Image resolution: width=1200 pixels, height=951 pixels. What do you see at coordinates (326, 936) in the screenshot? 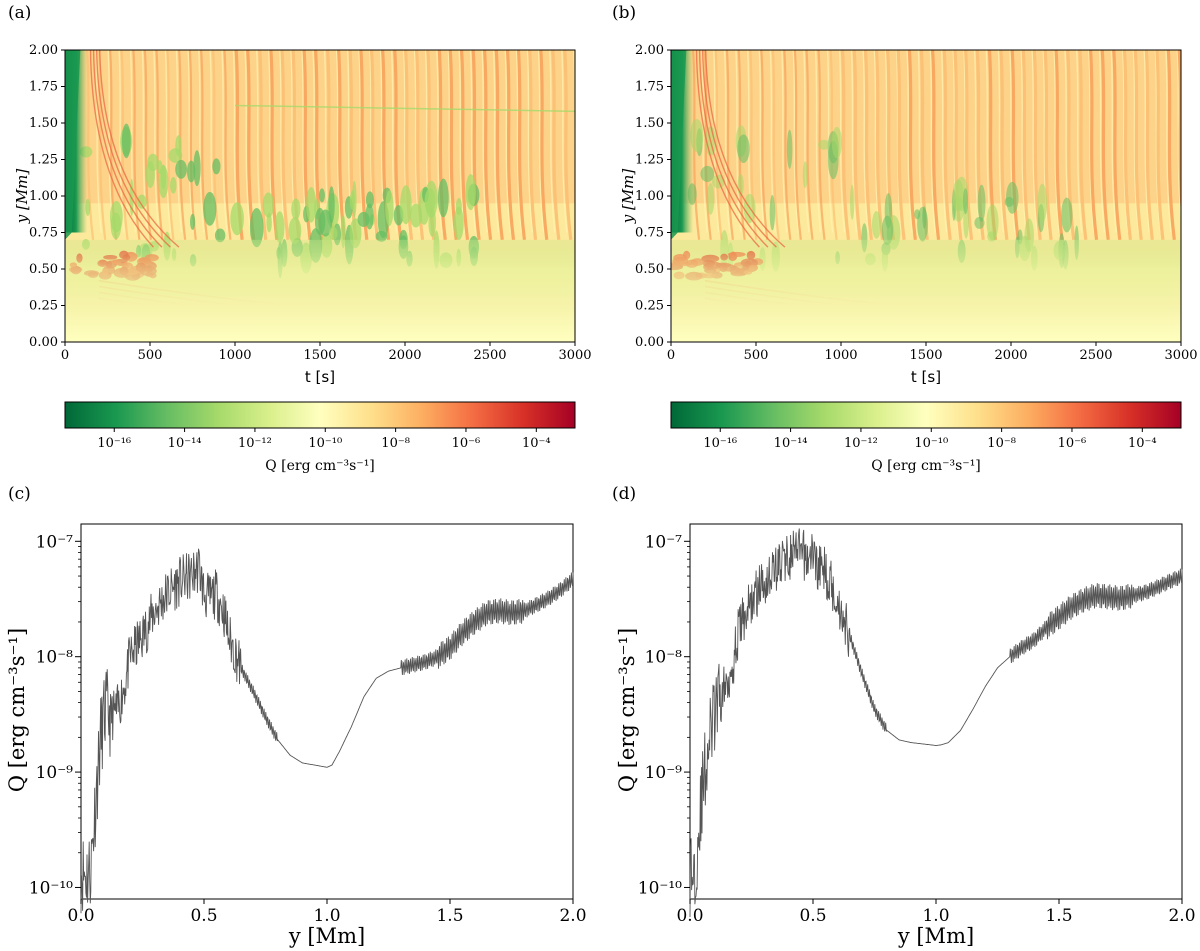
I see `lineplot-c-xlabel: y [Mm]` at bounding box center [326, 936].